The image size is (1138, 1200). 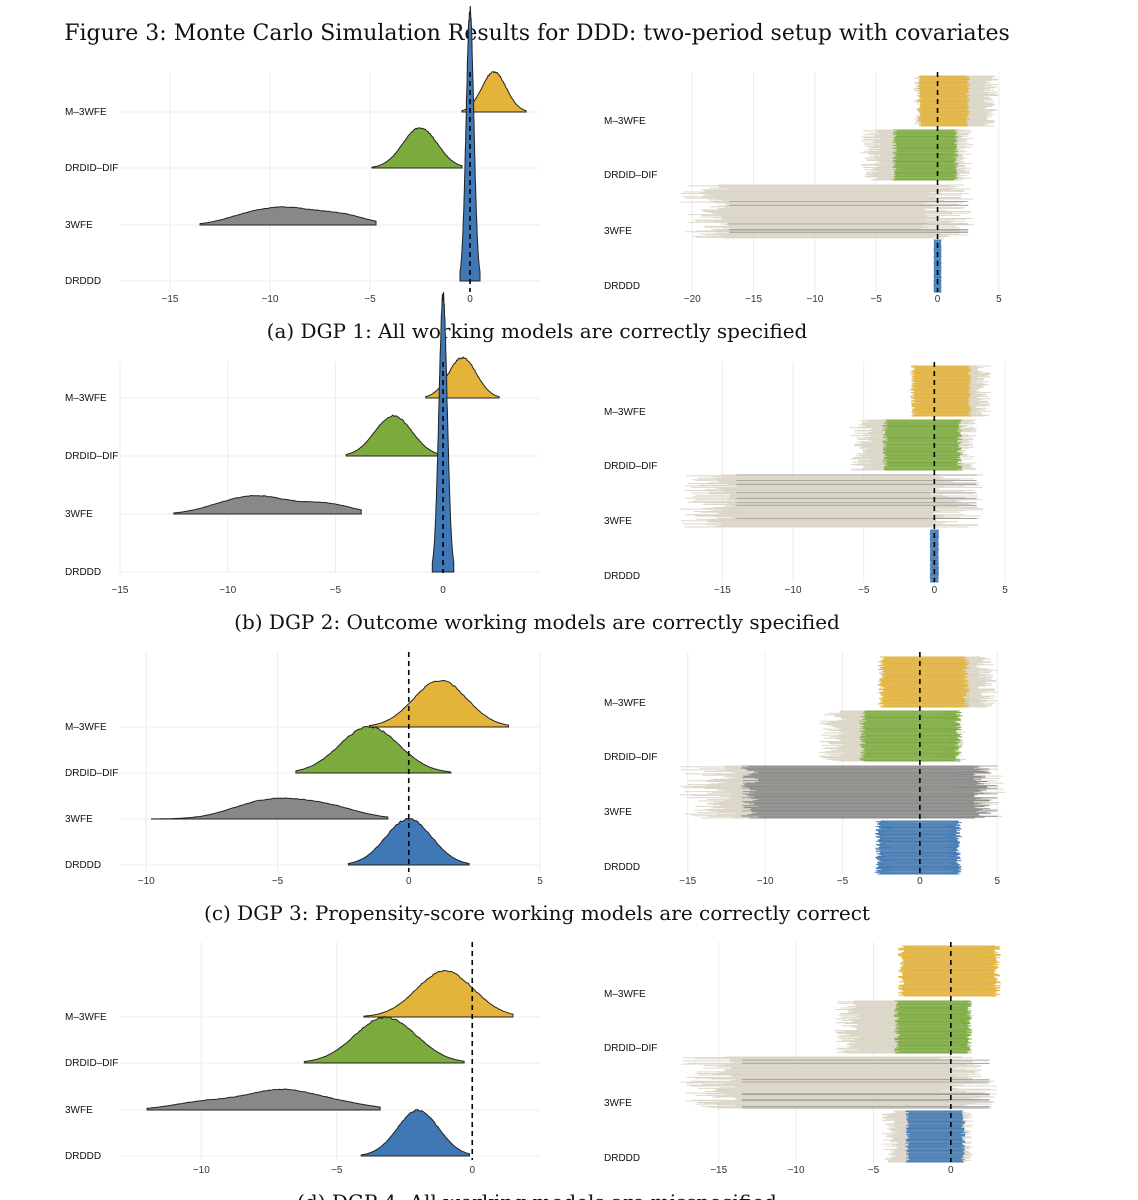 I want to click on ridgeline-chart: −15 −10 −5 0 M–3WFE DRDID–DIF 3WFE DRDDD, so click(x=302, y=443).